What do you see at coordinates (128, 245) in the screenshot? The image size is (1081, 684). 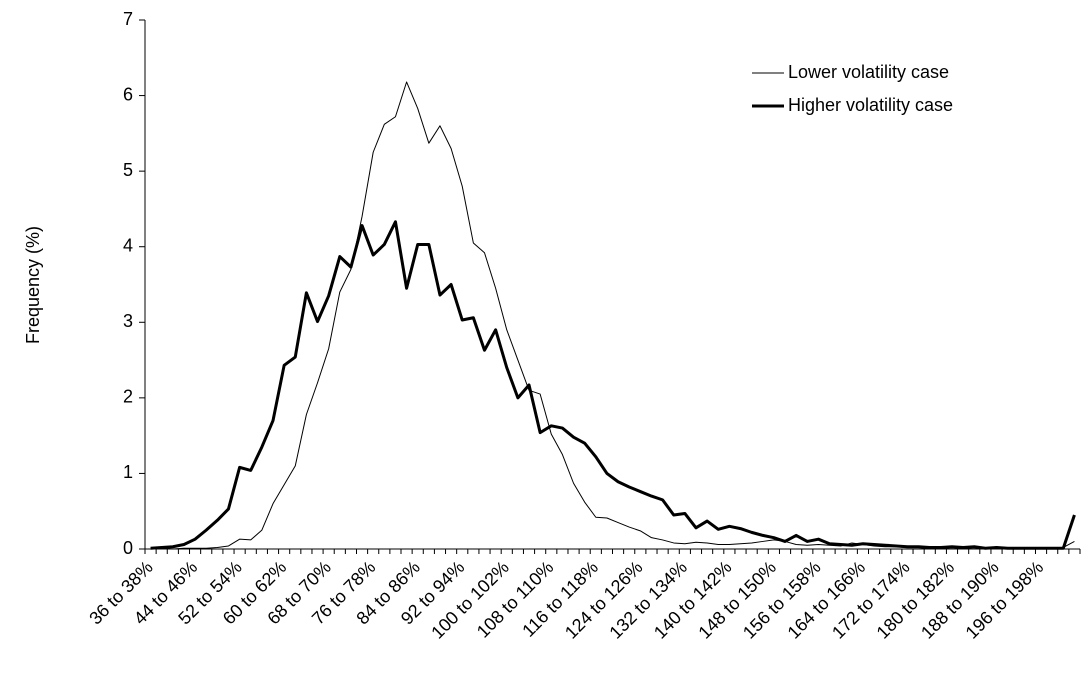 I see `y-tick-label: 4` at bounding box center [128, 245].